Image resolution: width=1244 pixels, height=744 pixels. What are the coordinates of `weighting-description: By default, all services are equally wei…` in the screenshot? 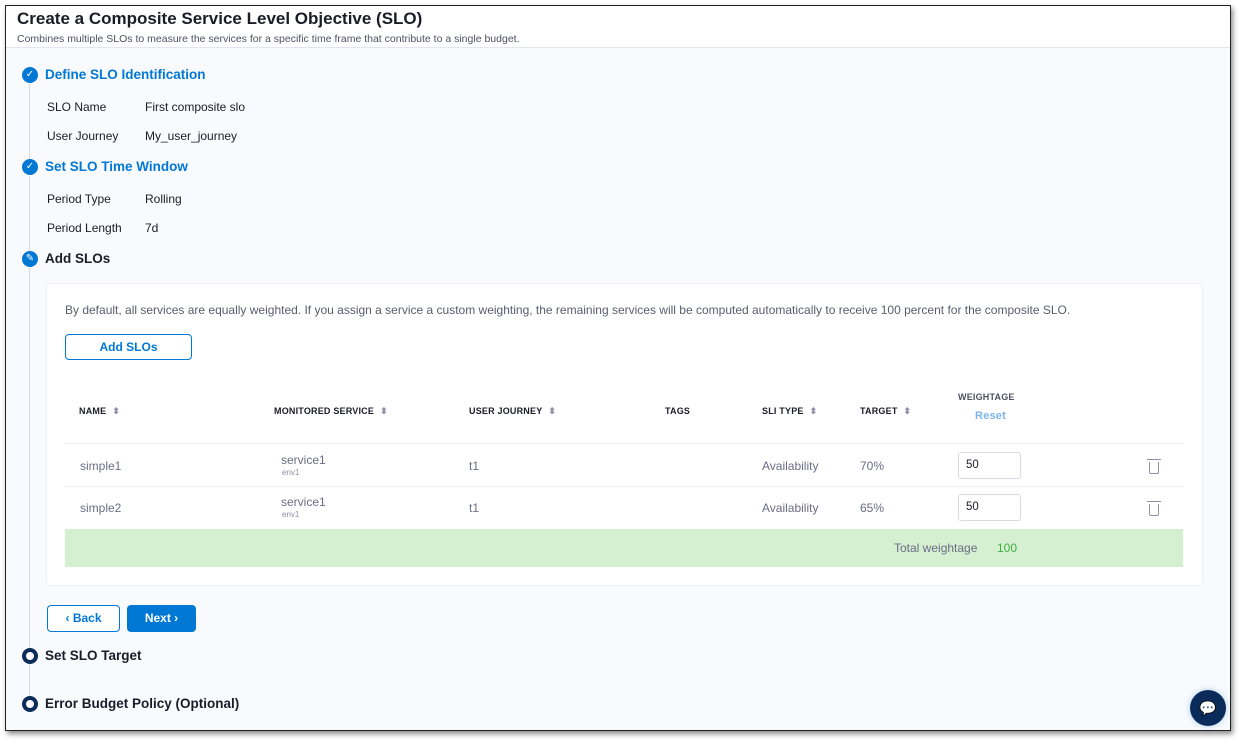 It's located at (568, 310).